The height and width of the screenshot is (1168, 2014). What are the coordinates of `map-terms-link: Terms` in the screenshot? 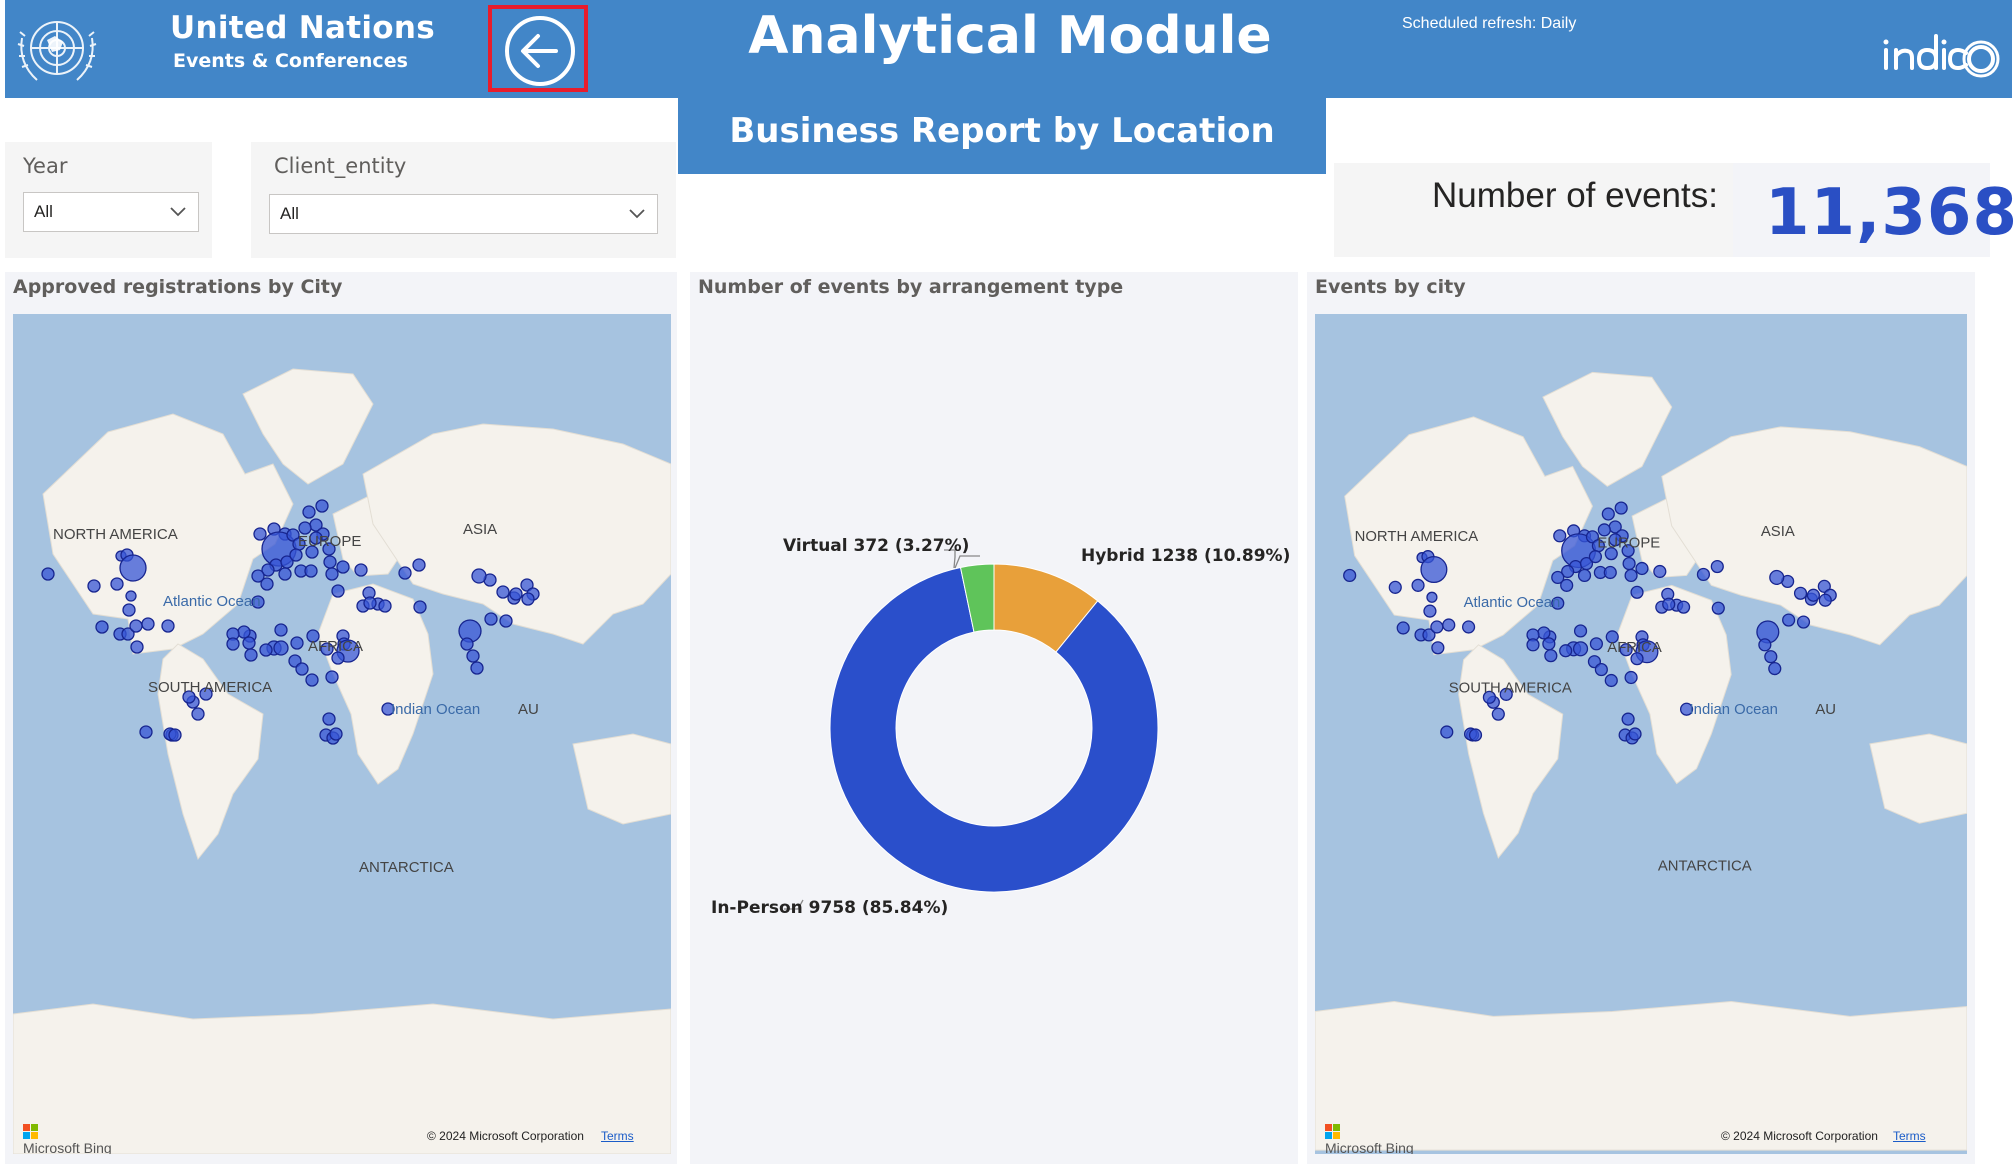 It's located at (617, 1136).